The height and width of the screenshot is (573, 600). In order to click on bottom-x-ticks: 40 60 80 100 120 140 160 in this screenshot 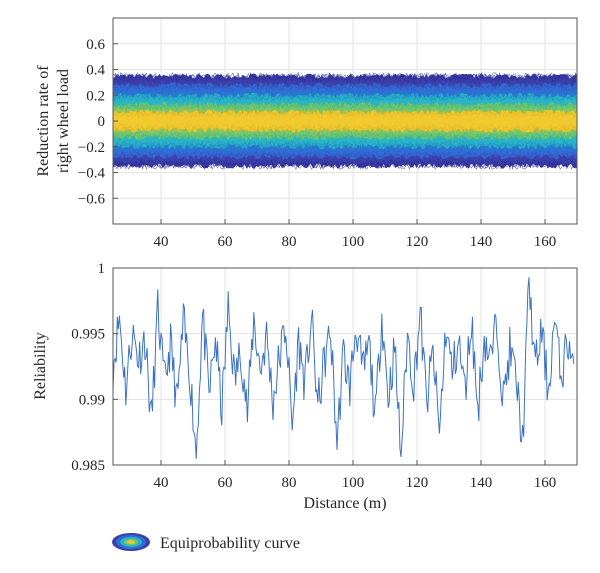, I will do `click(355, 475)`.